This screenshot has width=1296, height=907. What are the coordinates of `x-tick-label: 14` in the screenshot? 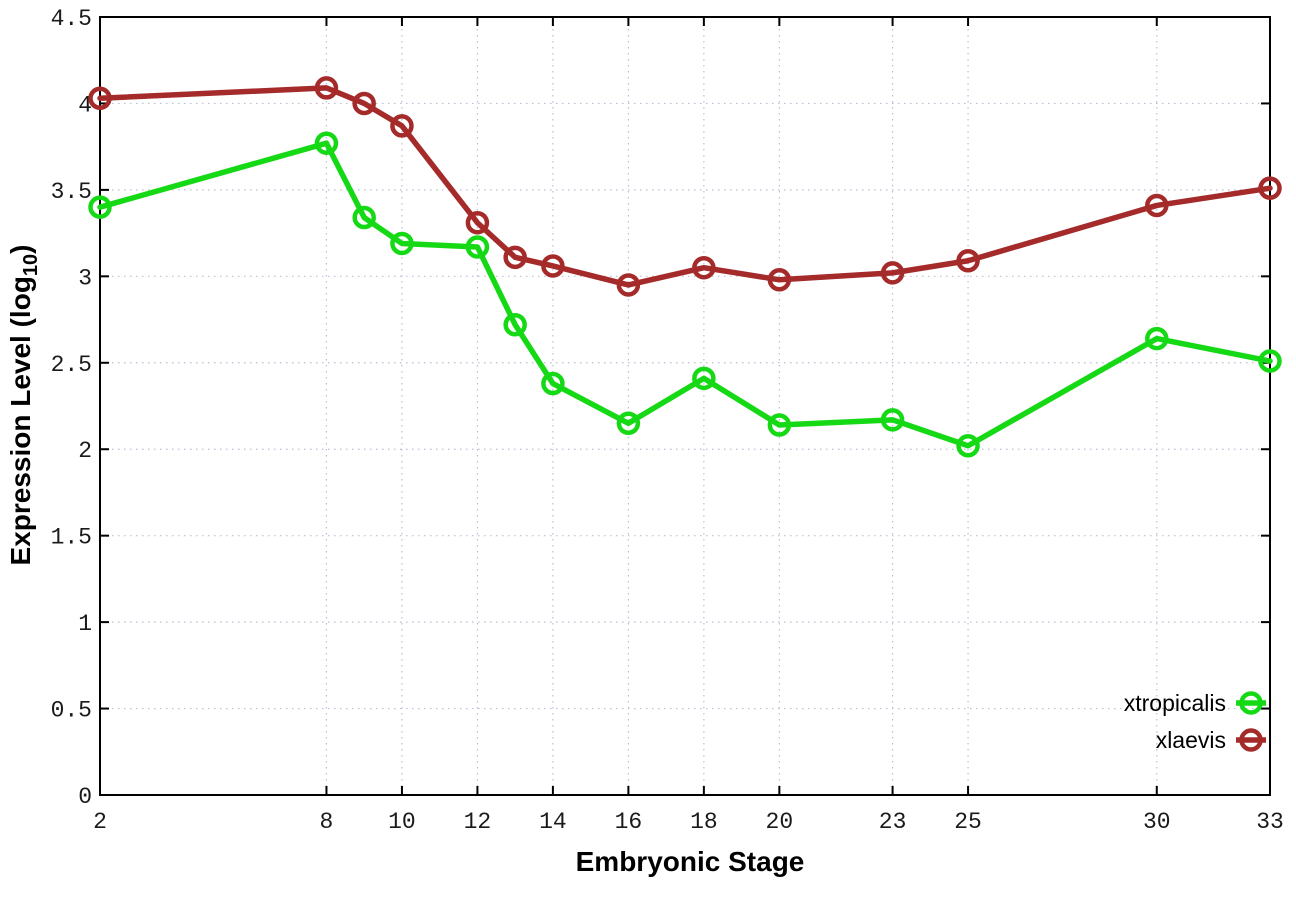 It's located at (553, 822).